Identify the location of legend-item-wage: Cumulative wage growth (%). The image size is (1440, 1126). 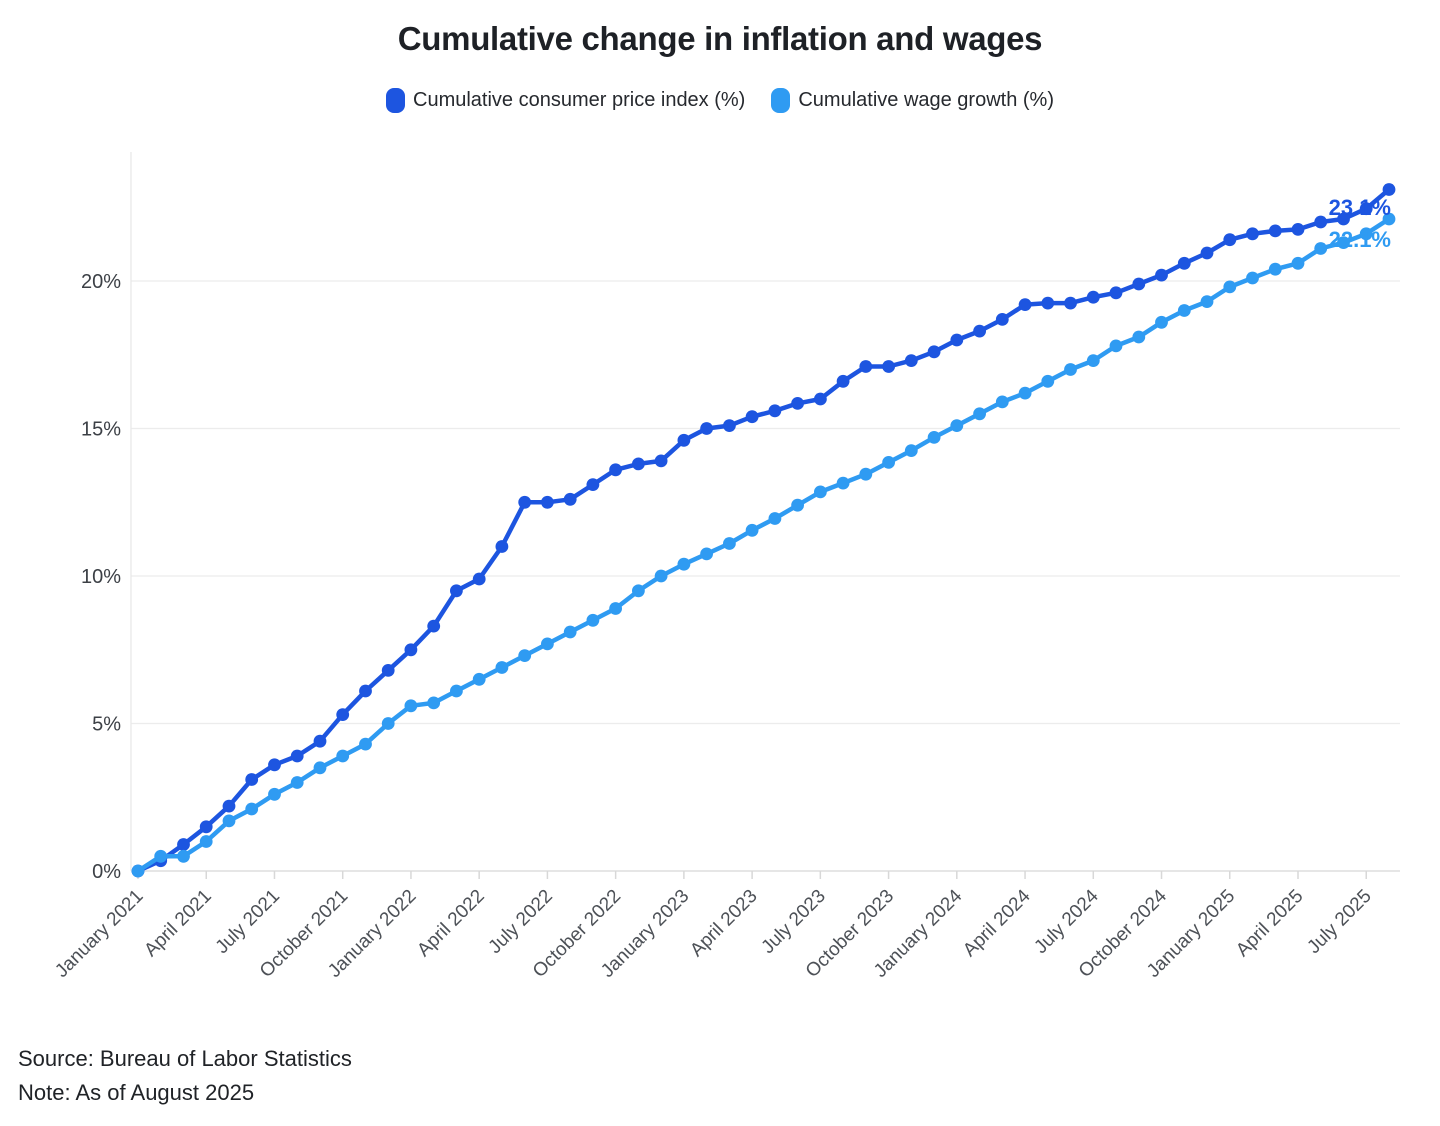
(912, 100).